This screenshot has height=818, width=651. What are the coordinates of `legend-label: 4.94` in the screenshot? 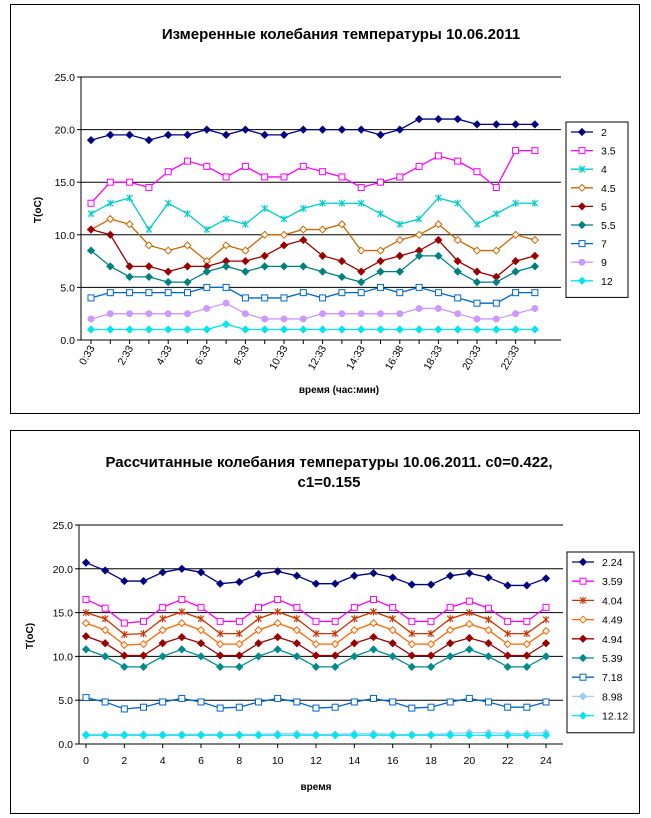 It's located at (612, 640).